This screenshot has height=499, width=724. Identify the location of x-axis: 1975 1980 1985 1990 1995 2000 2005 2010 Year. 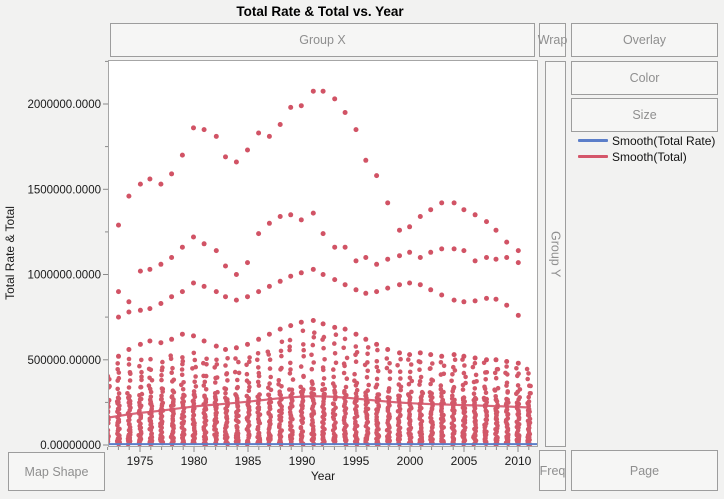
(319, 465).